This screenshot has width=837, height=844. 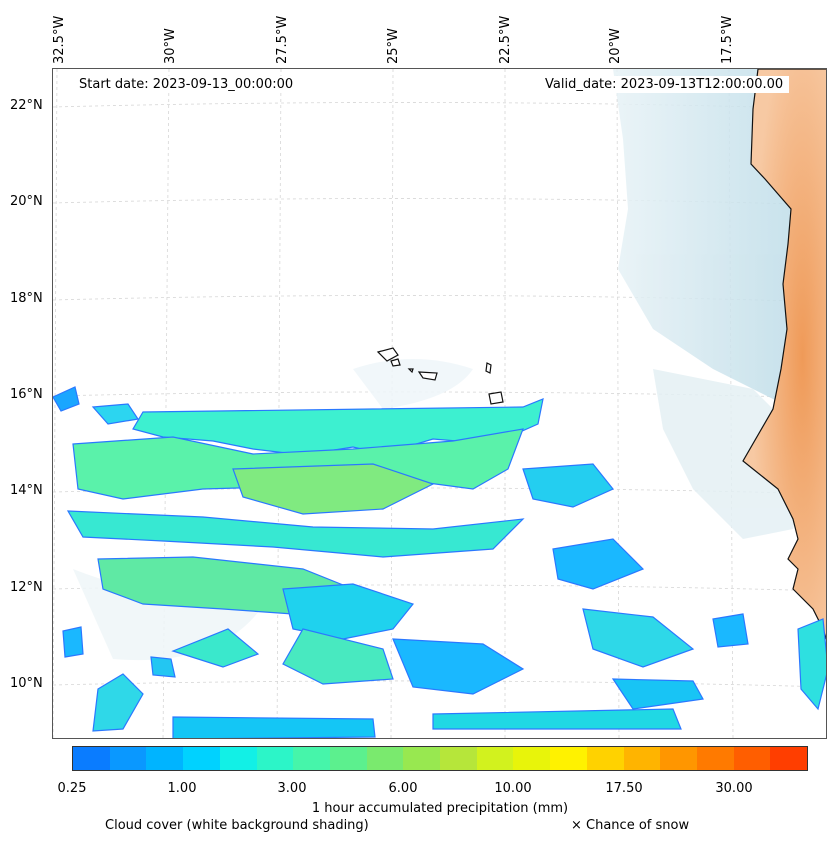 What do you see at coordinates (292, 788) in the screenshot?
I see `colorbar-tick: 3.00` at bounding box center [292, 788].